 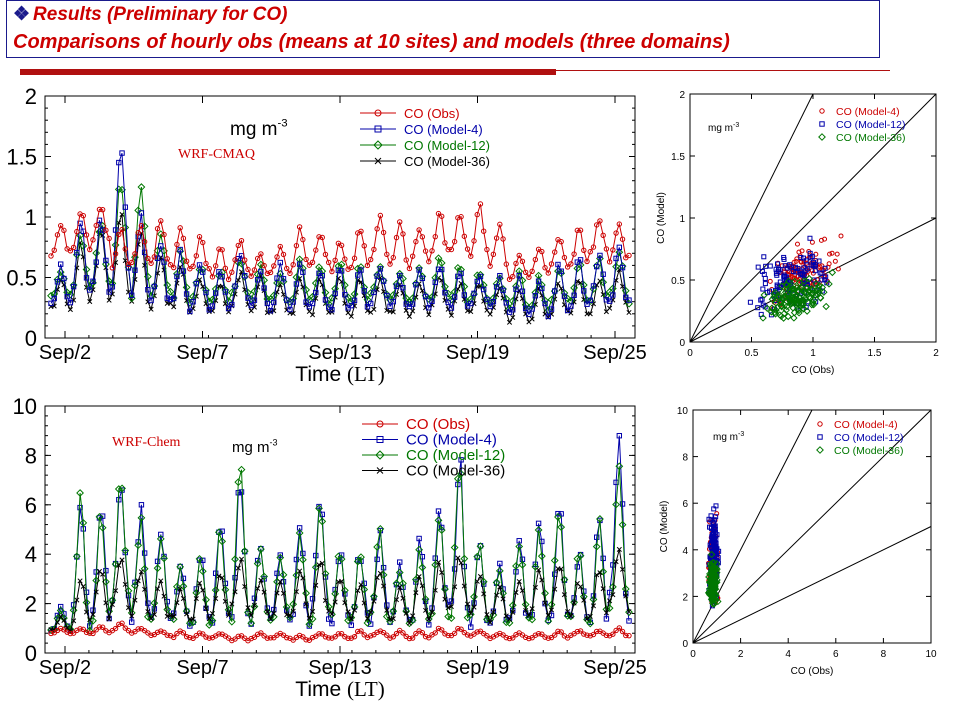 What do you see at coordinates (683, 411) in the screenshot?
I see `y-tick-label: 10` at bounding box center [683, 411].